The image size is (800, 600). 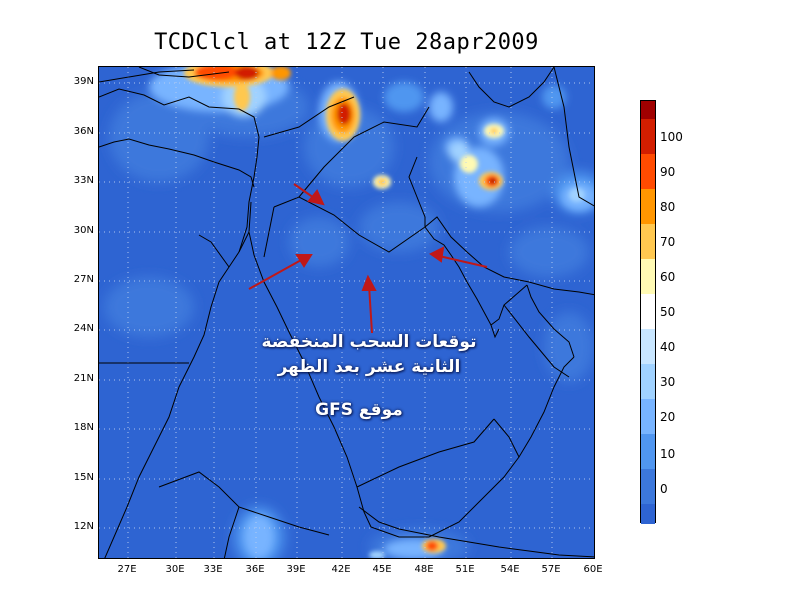 What do you see at coordinates (668, 242) in the screenshot?
I see `colorbar-label: 70` at bounding box center [668, 242].